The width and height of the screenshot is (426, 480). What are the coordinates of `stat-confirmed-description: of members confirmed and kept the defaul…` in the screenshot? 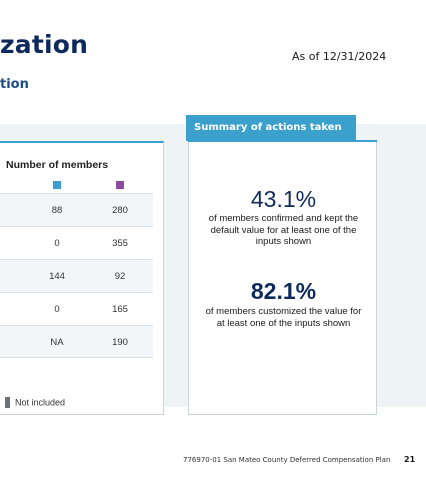 It's located at (283, 230).